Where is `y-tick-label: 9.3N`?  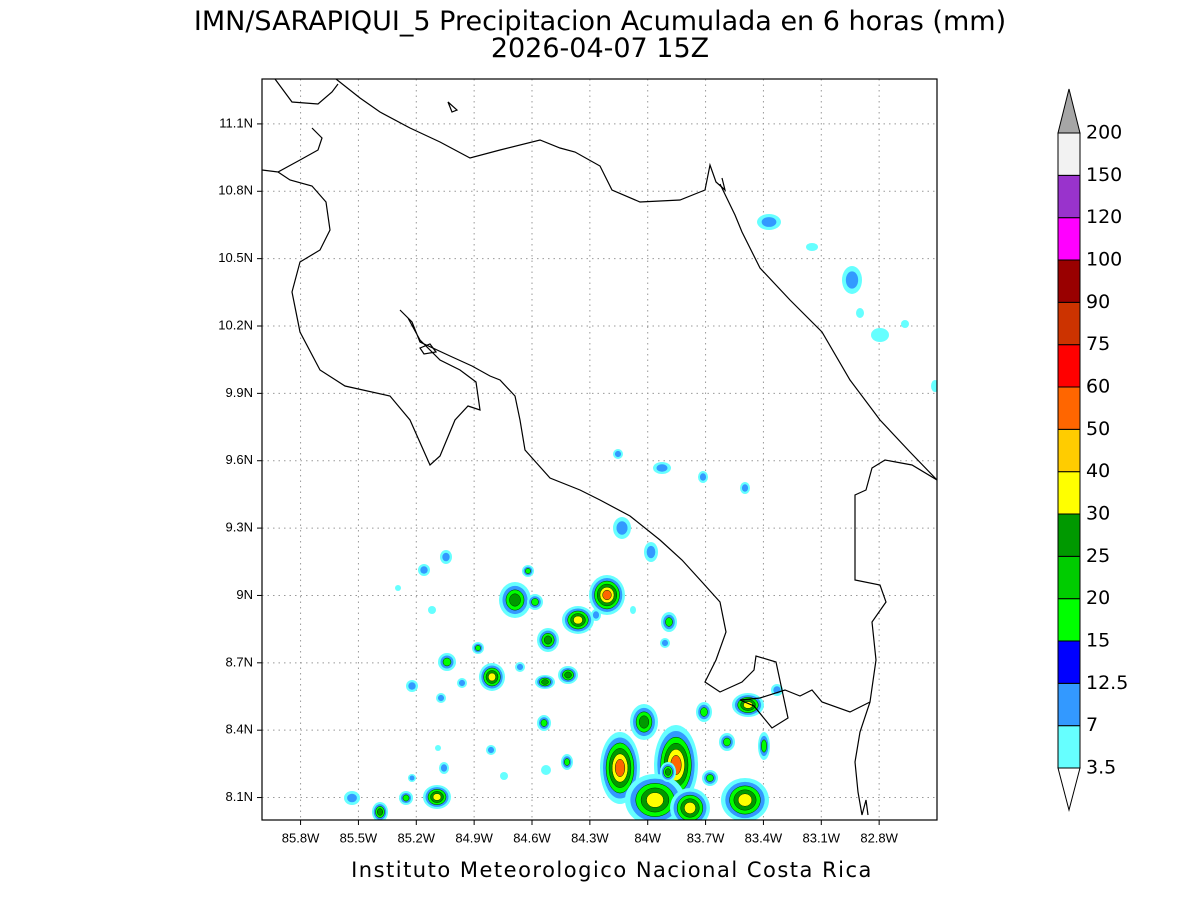
y-tick-label: 9.3N is located at coordinates (239, 527).